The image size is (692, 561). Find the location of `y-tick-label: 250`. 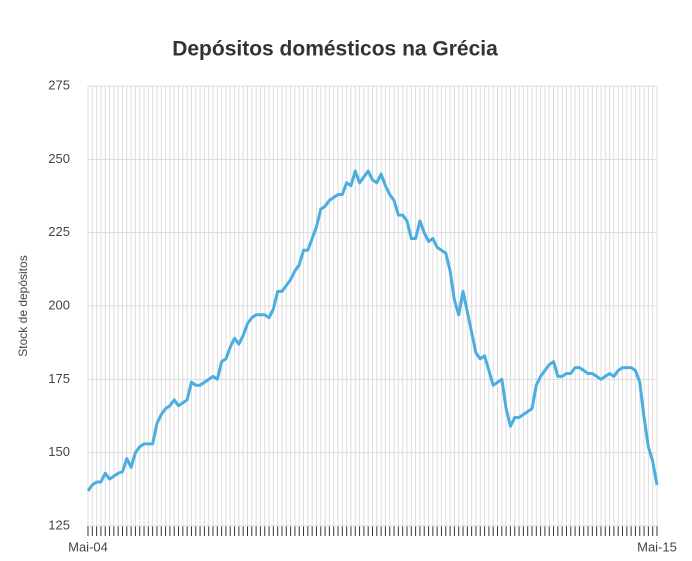

y-tick-label: 250 is located at coordinates (59, 158).